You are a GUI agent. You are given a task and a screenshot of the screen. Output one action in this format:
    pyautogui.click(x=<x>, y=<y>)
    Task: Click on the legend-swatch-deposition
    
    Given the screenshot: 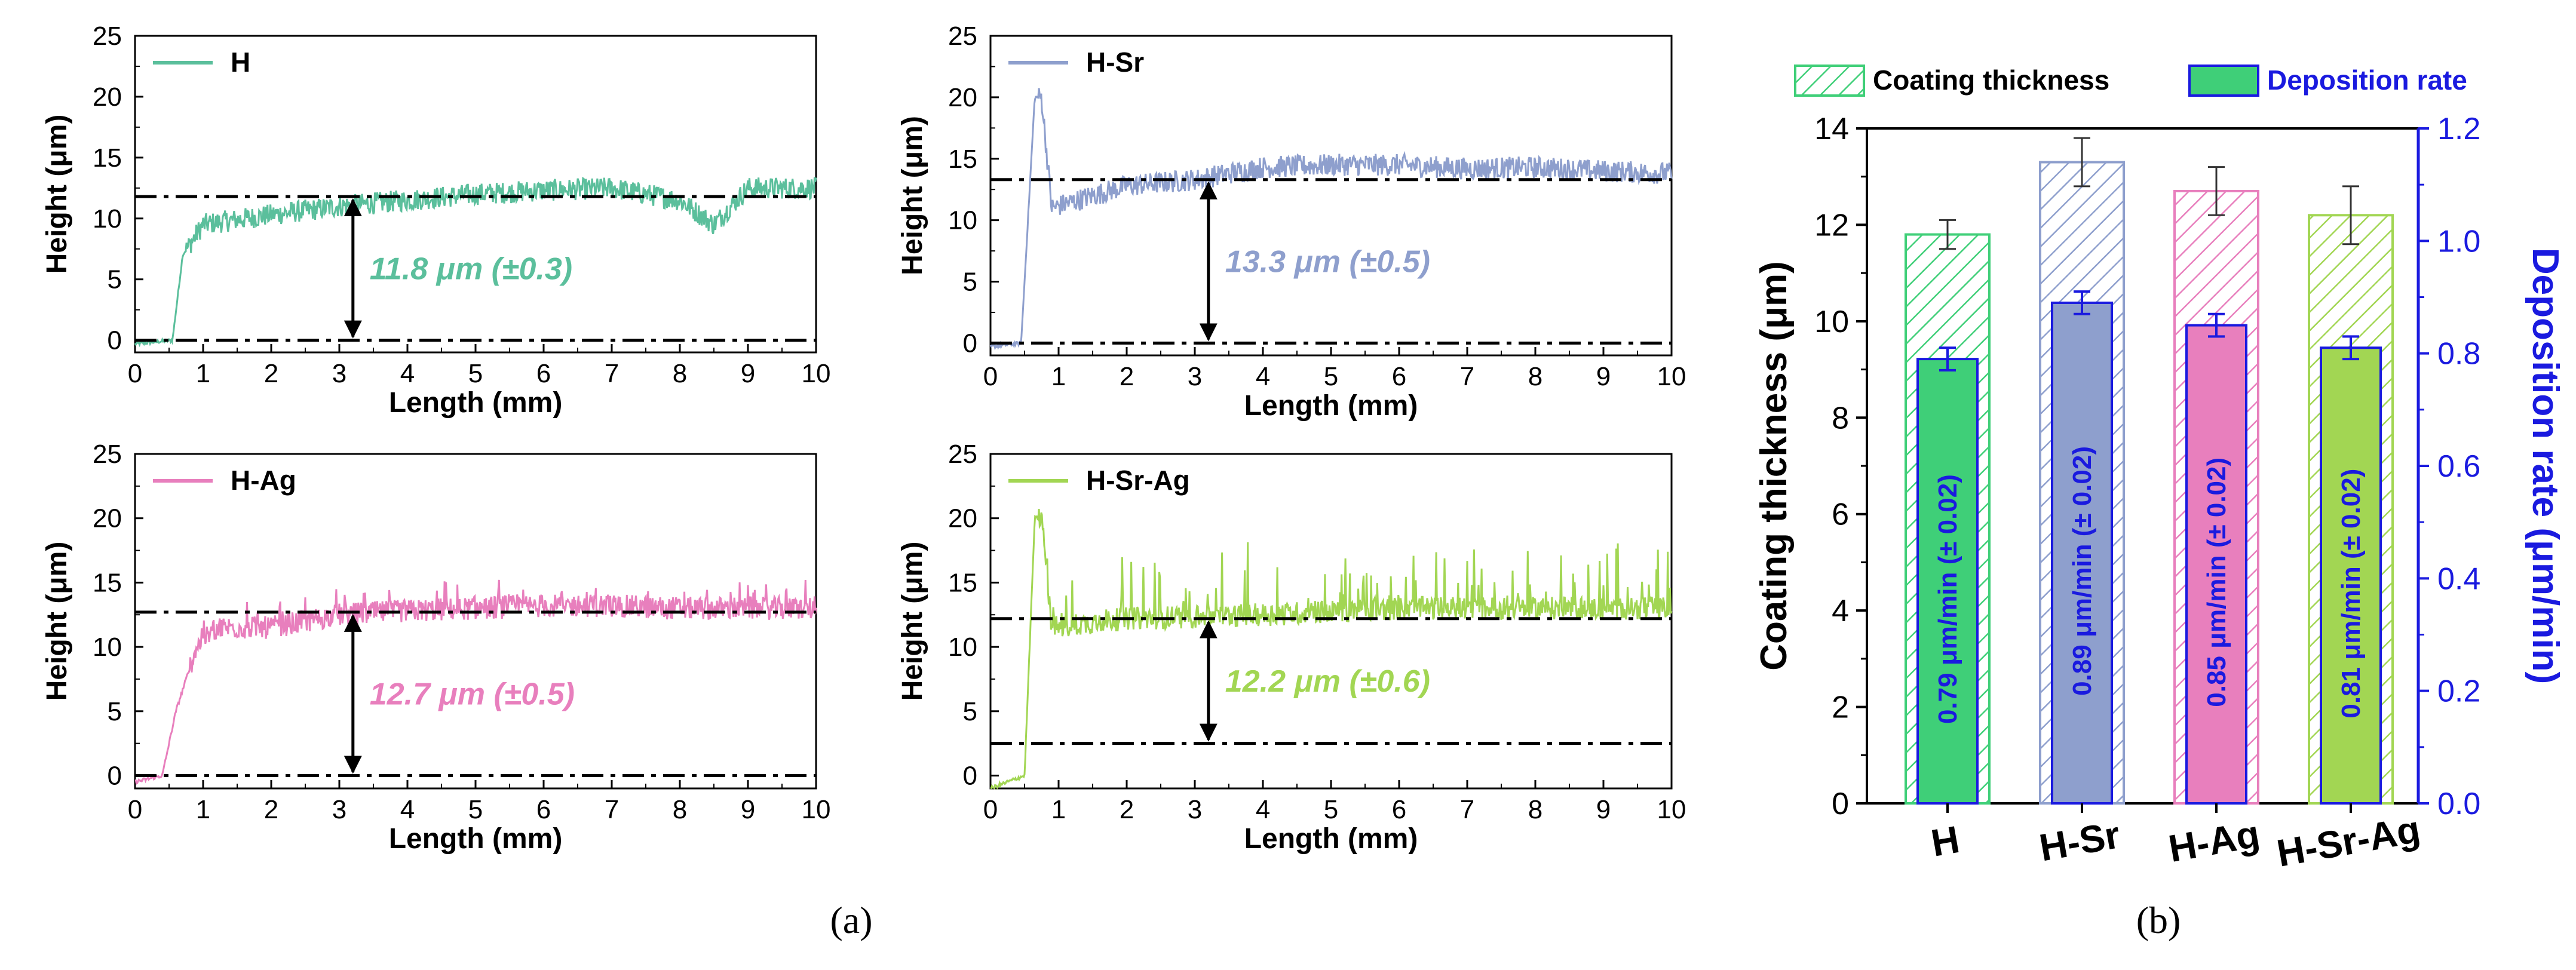 What is the action you would take?
    pyautogui.click(x=2223, y=81)
    